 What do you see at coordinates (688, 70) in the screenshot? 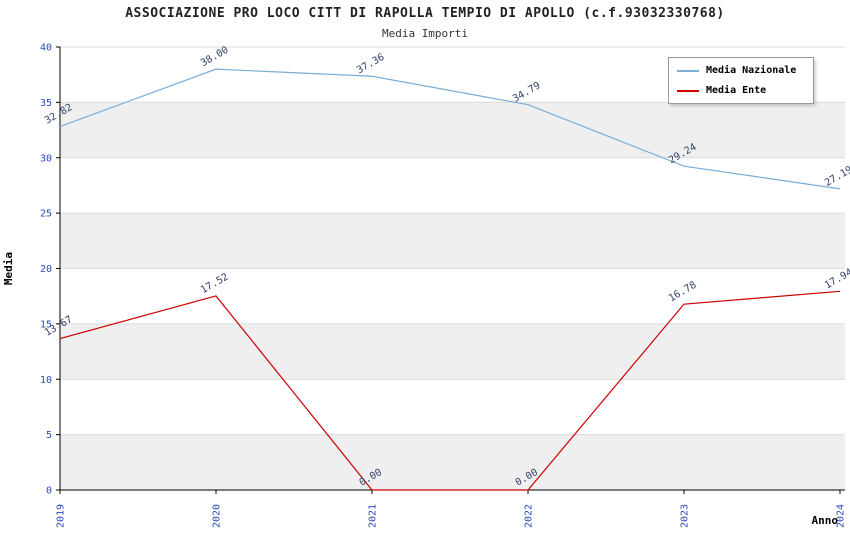
I see `legend-line-nazionale-icon` at bounding box center [688, 70].